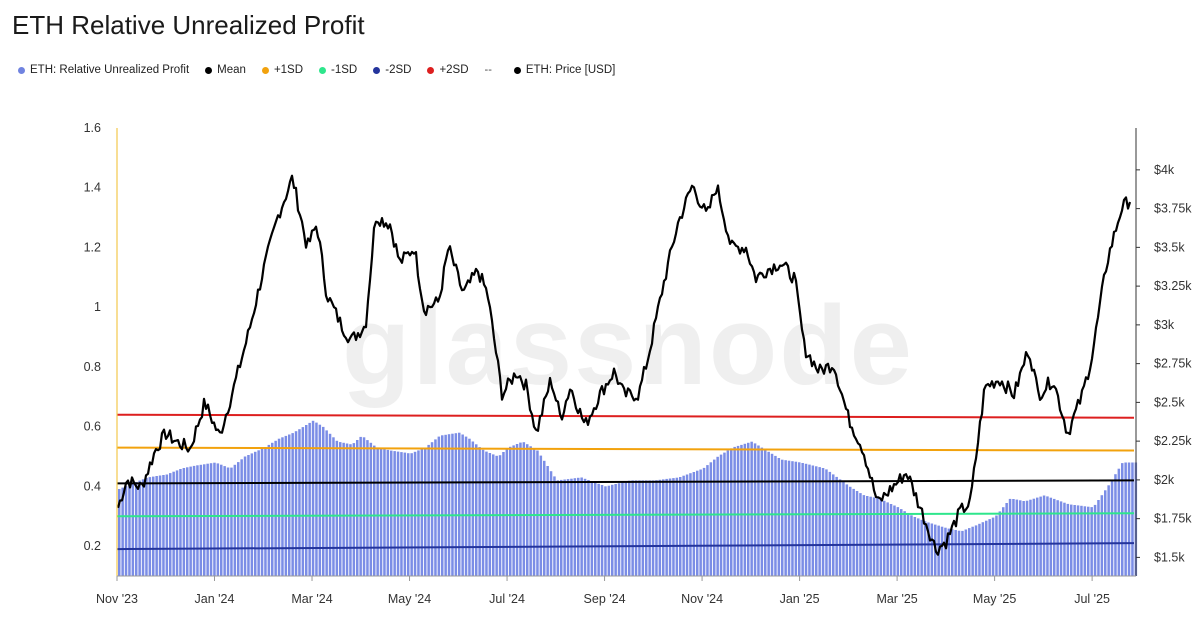 Image resolution: width=1200 pixels, height=617 pixels. I want to click on y-left-tick-label: 1.2, so click(92, 247).